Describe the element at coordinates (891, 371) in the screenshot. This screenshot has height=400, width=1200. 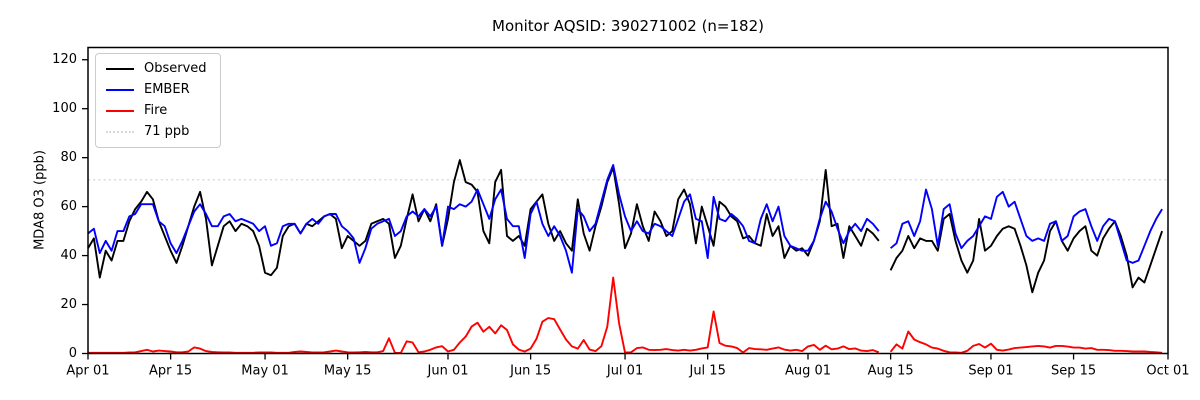
I see `x-tick-label: Aug 15` at that location.